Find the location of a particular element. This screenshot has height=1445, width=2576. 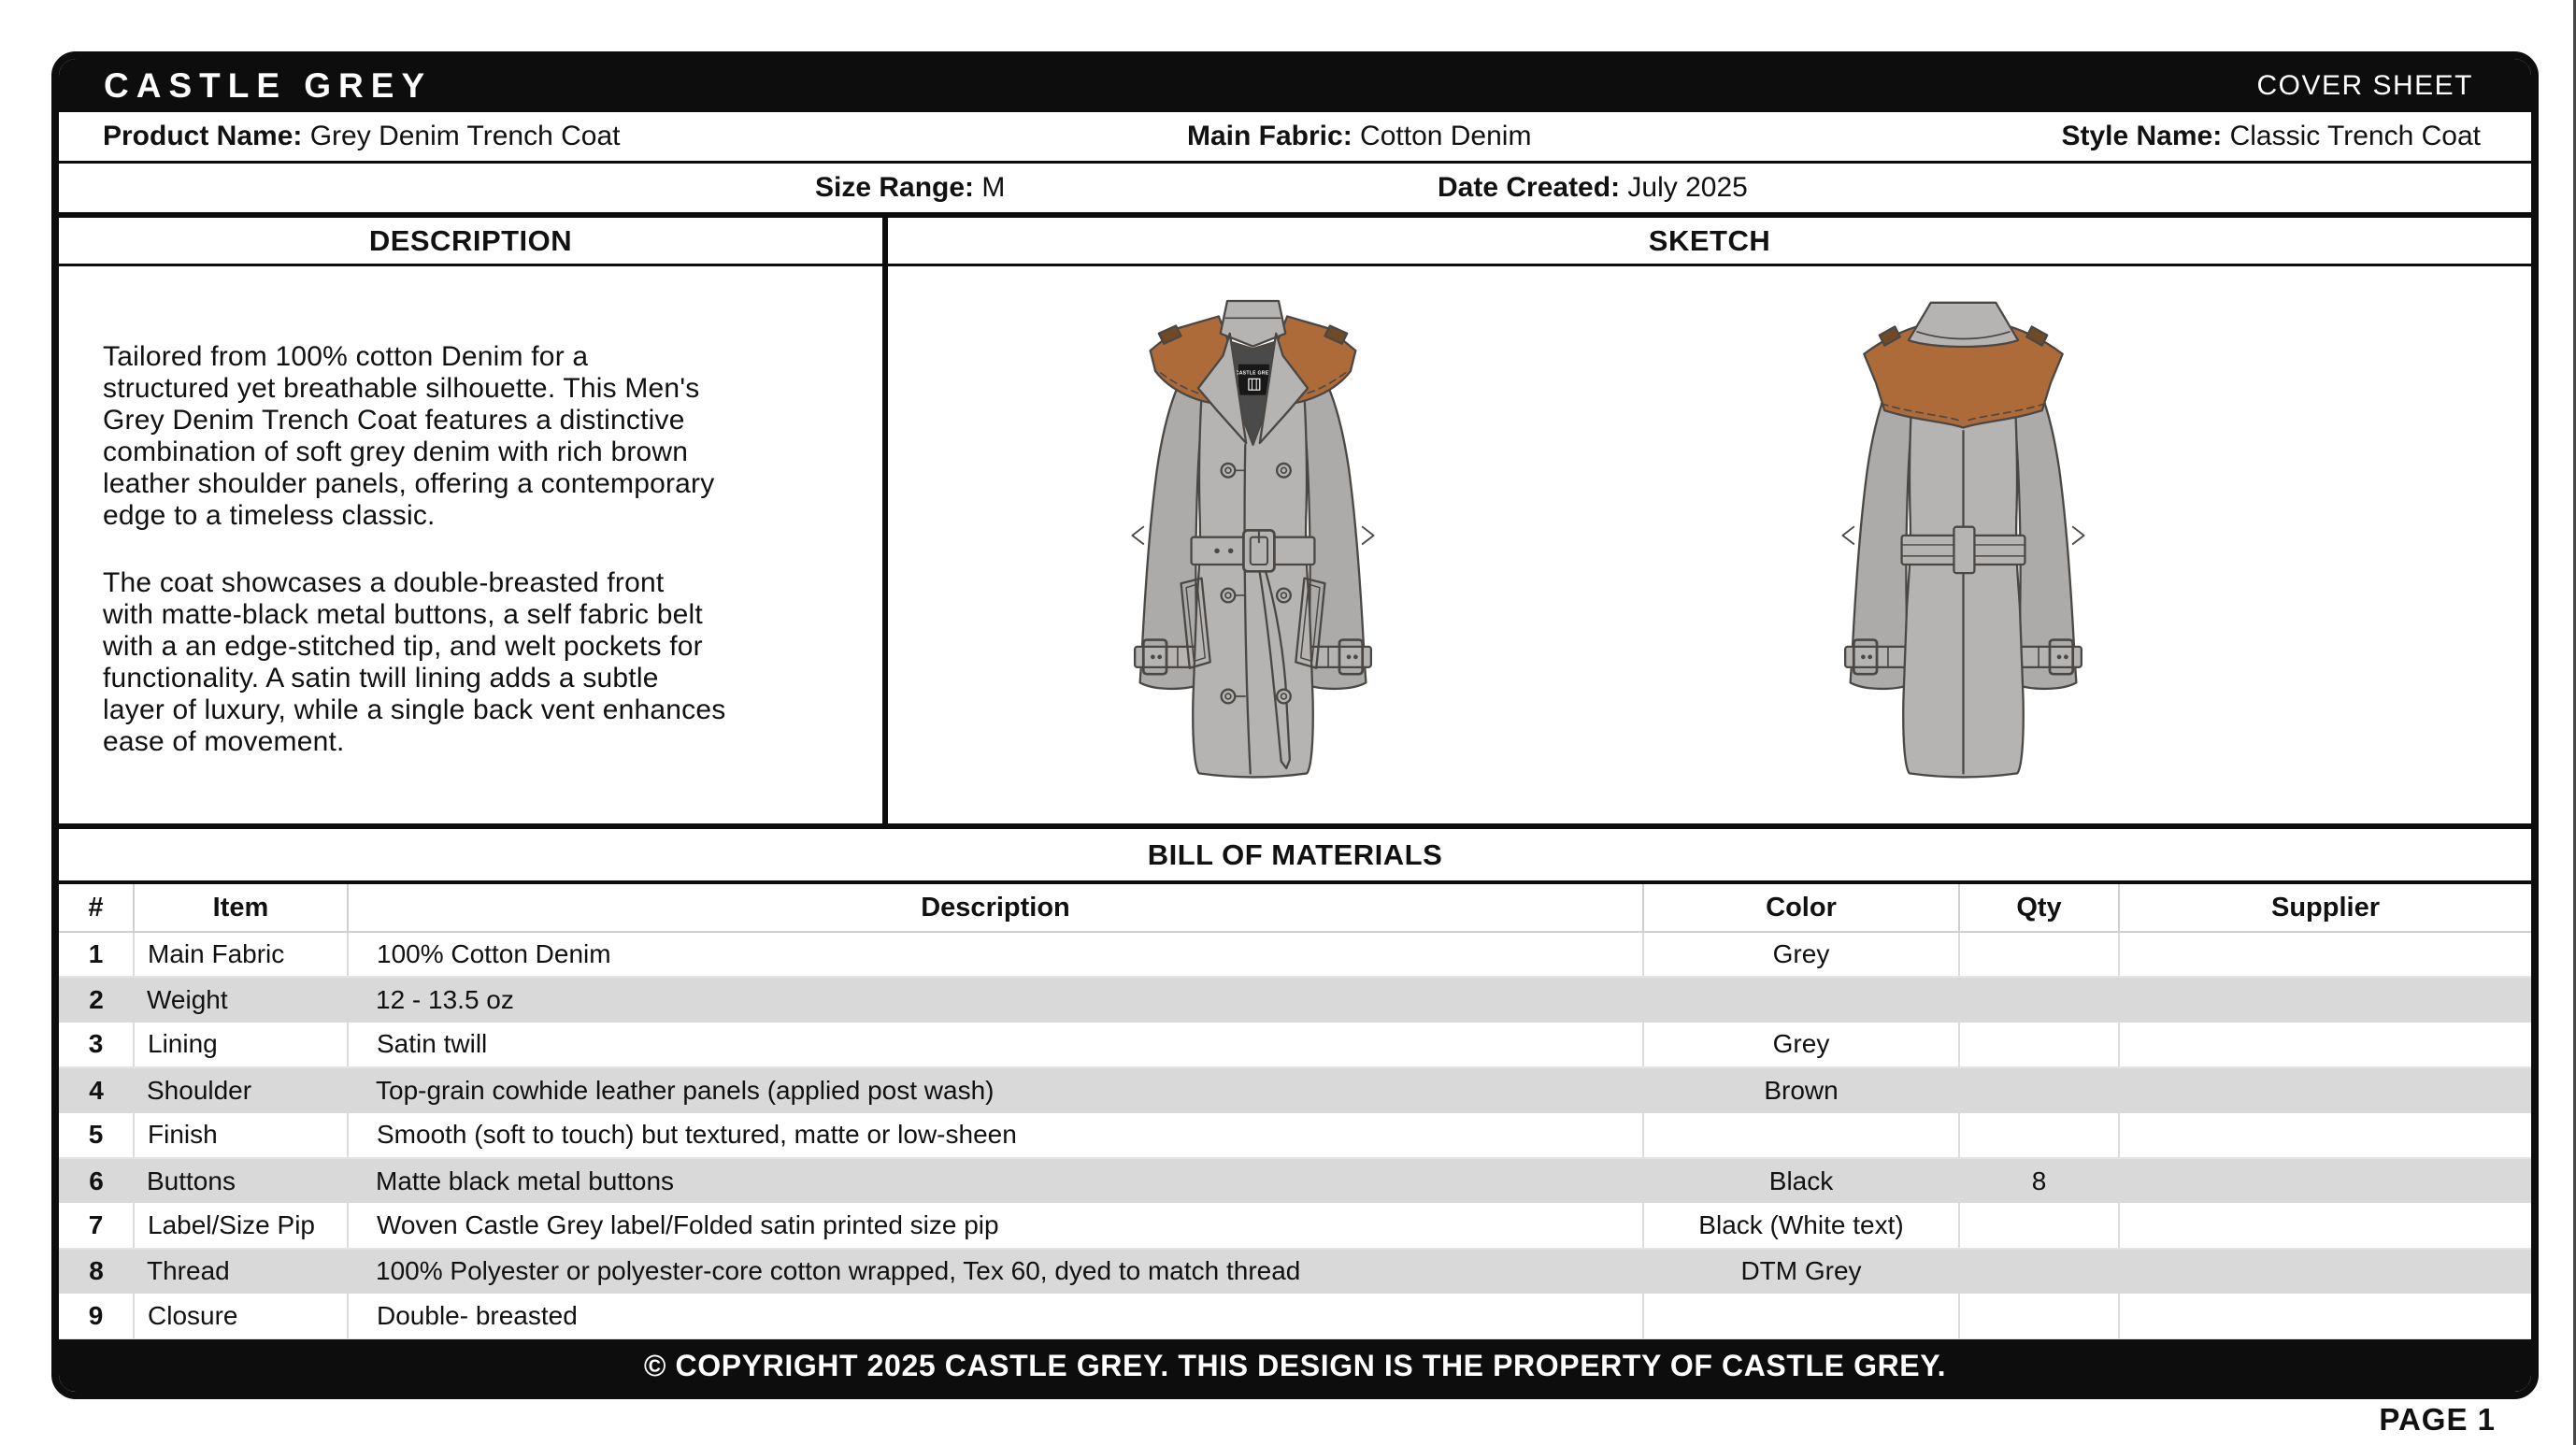

coat-neck-label: CASTLE GREY is located at coordinates (1254, 379).